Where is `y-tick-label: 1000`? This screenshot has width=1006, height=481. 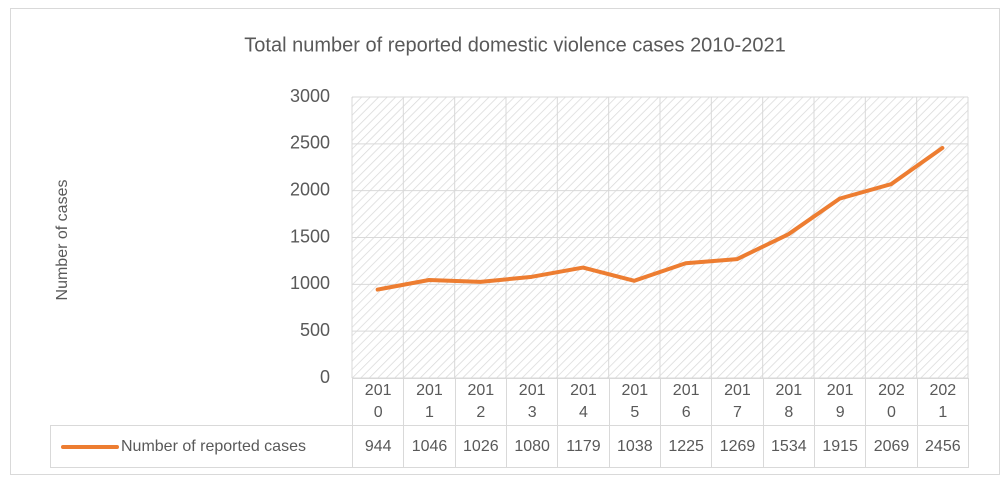
y-tick-label: 1000 is located at coordinates (310, 283).